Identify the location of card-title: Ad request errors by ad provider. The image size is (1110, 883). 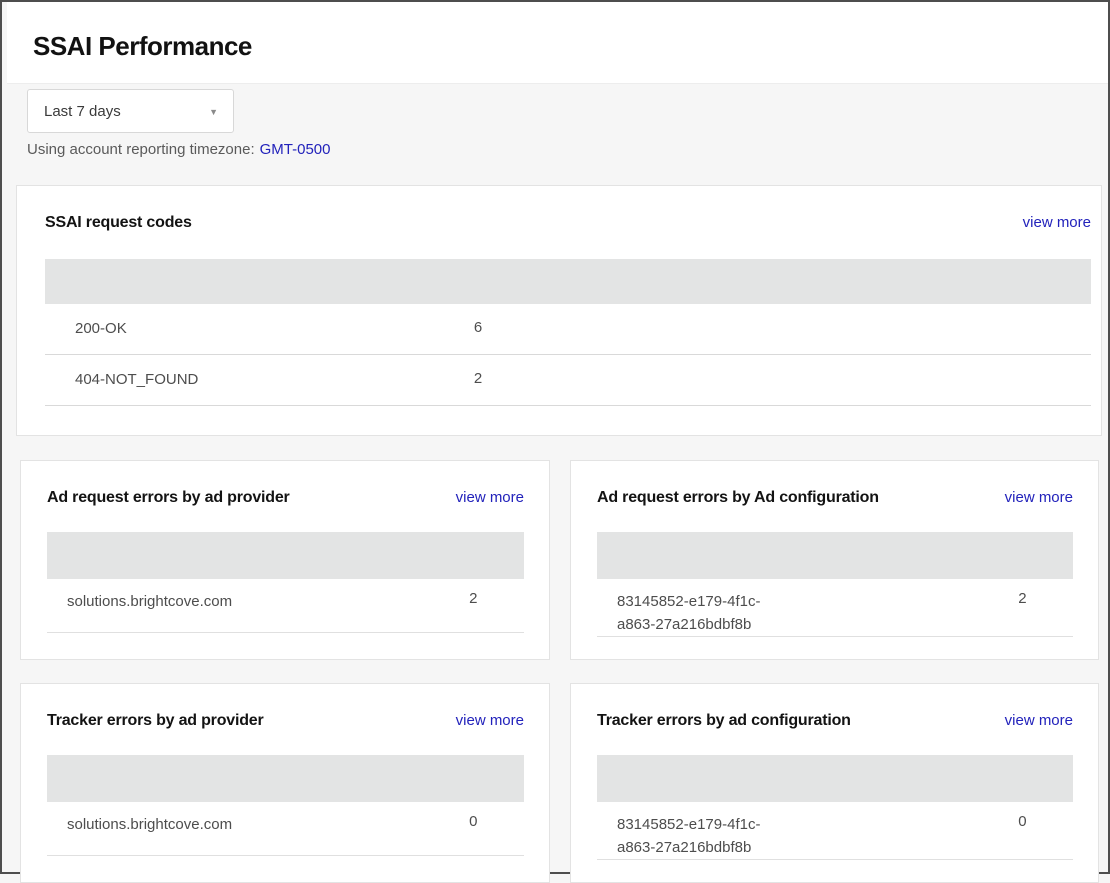
(168, 497).